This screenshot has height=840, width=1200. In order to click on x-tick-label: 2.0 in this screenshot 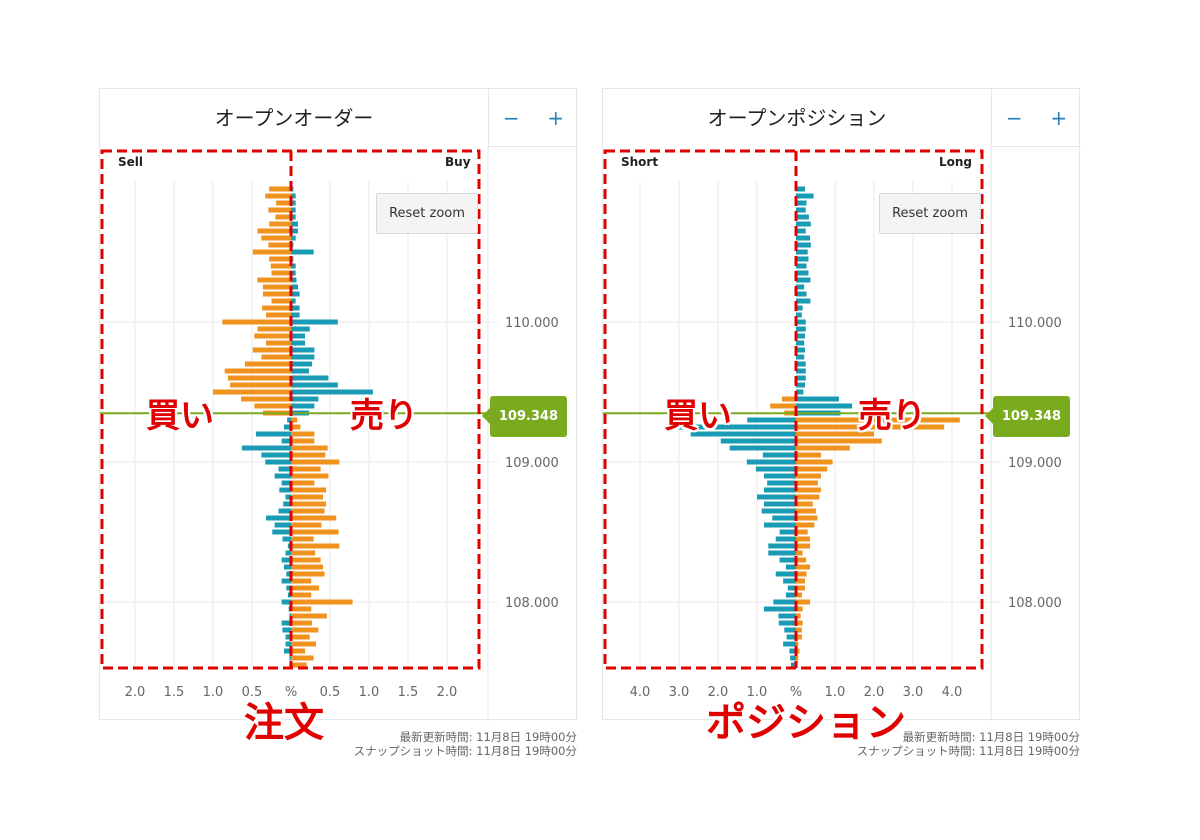, I will do `click(874, 692)`.